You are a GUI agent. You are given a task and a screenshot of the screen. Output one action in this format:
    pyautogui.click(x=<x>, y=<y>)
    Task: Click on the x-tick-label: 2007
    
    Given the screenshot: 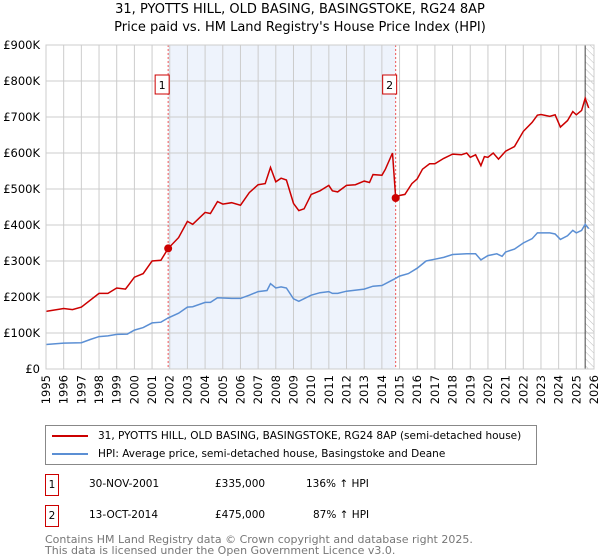 What is the action you would take?
    pyautogui.click(x=258, y=389)
    